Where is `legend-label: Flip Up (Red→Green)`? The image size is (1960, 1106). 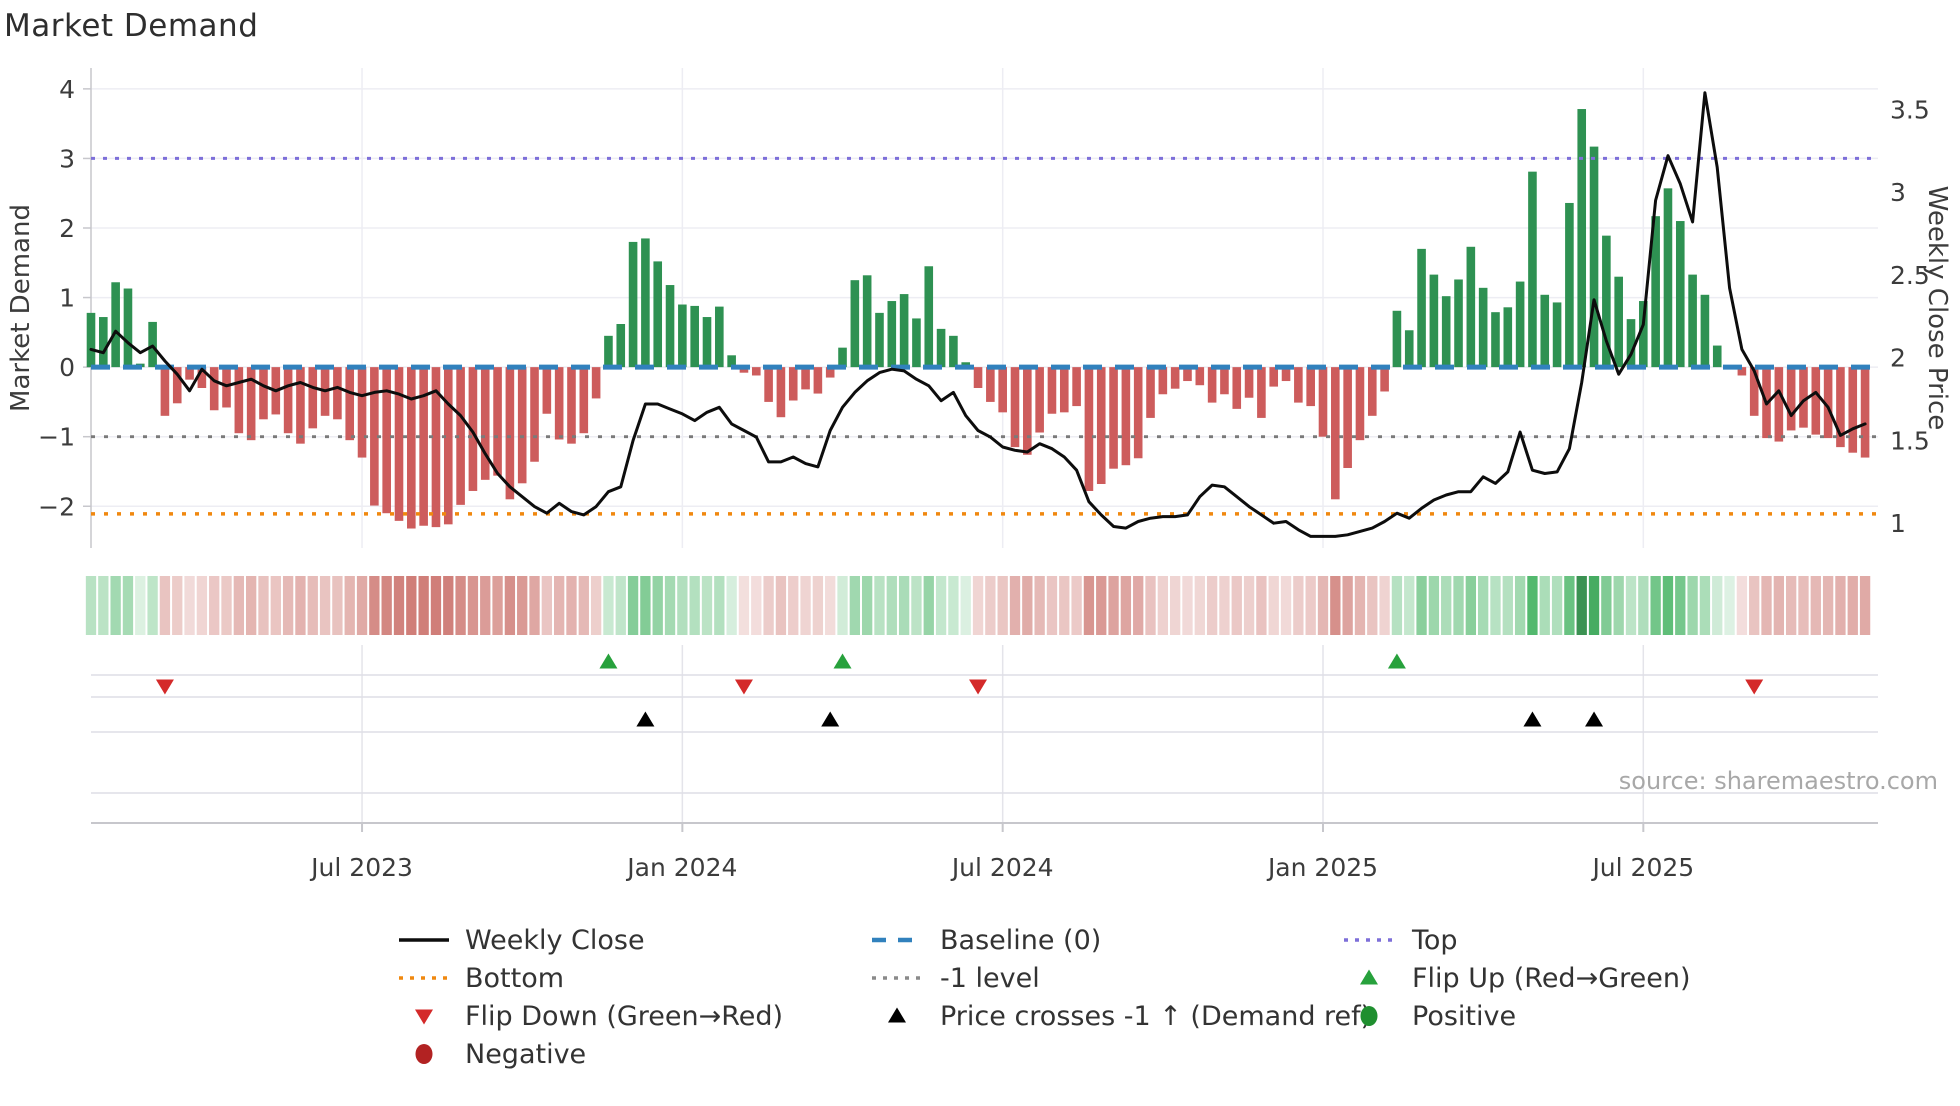
legend-label: Flip Up (Red→Green) is located at coordinates (1551, 978).